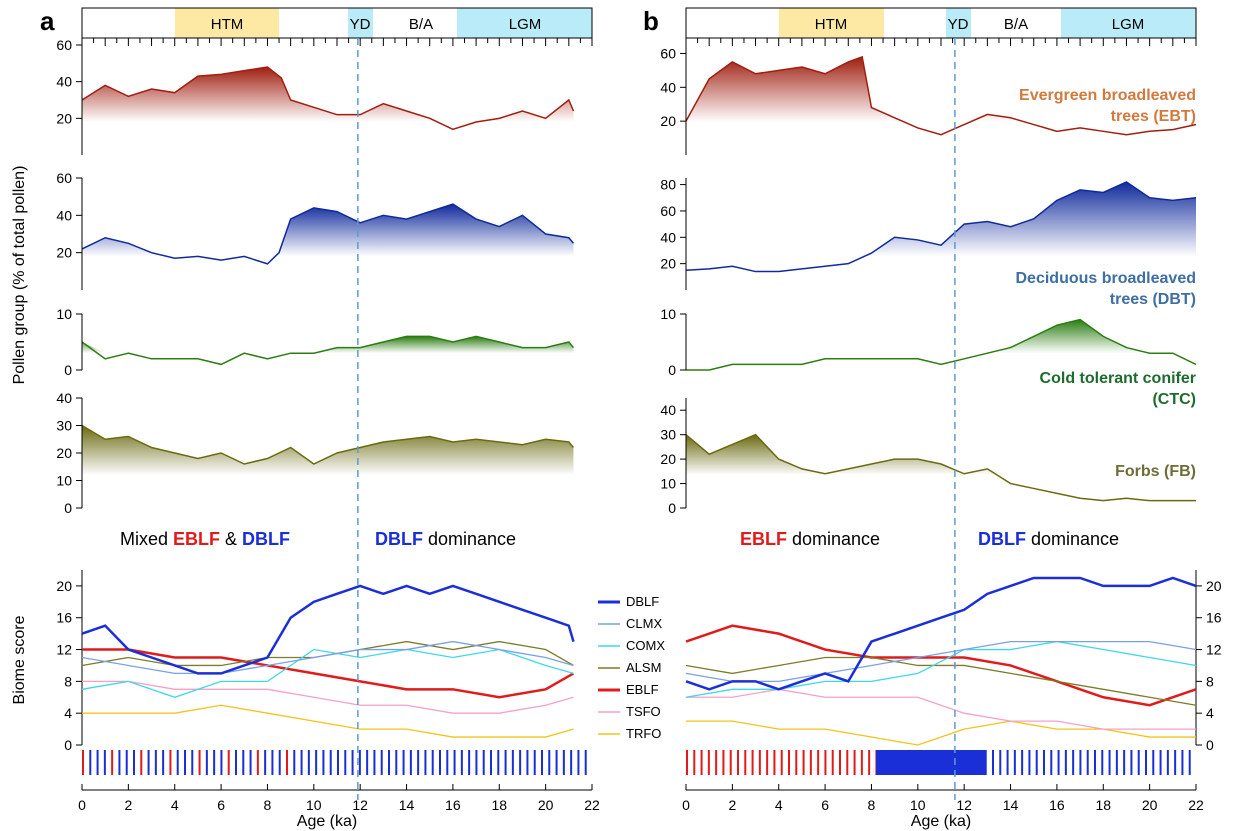 The image size is (1244, 831). Describe the element at coordinates (941, 709) in the screenshot. I see `biome-line-tsfo` at that location.